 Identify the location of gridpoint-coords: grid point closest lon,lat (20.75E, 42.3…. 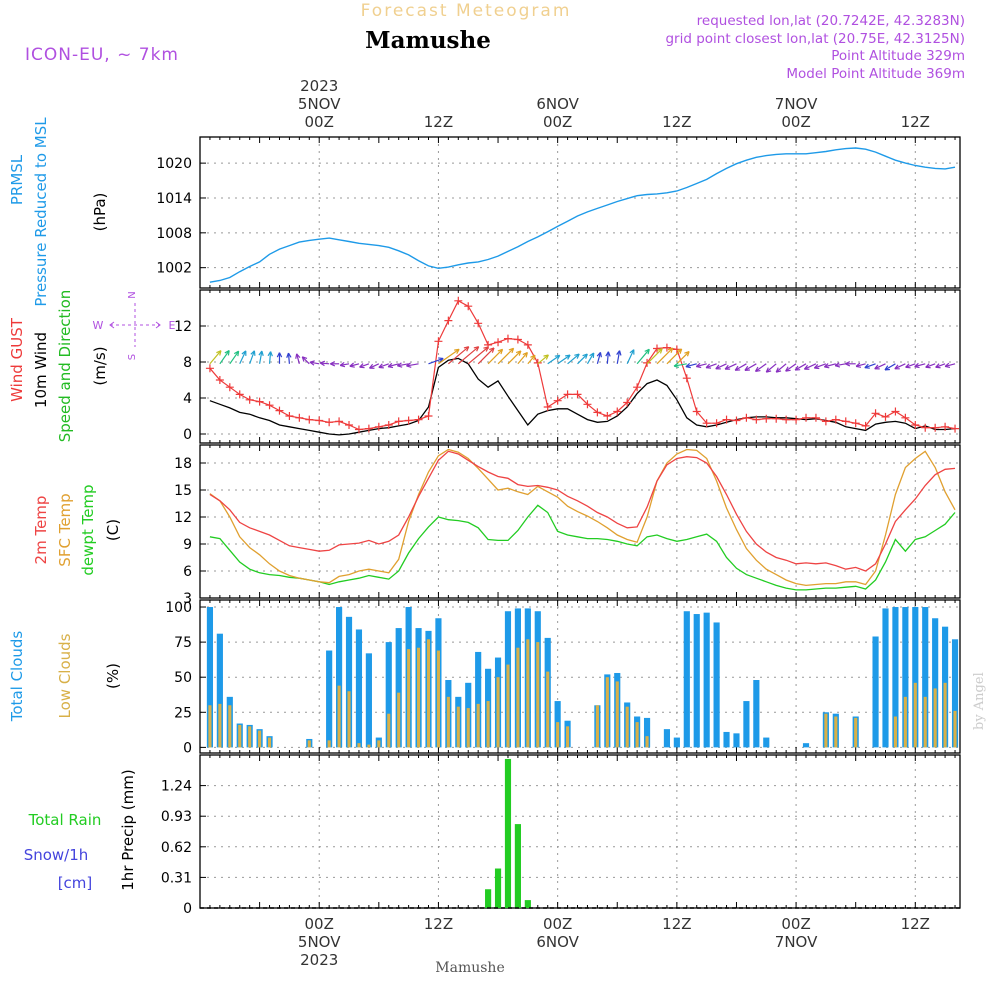
(815, 39).